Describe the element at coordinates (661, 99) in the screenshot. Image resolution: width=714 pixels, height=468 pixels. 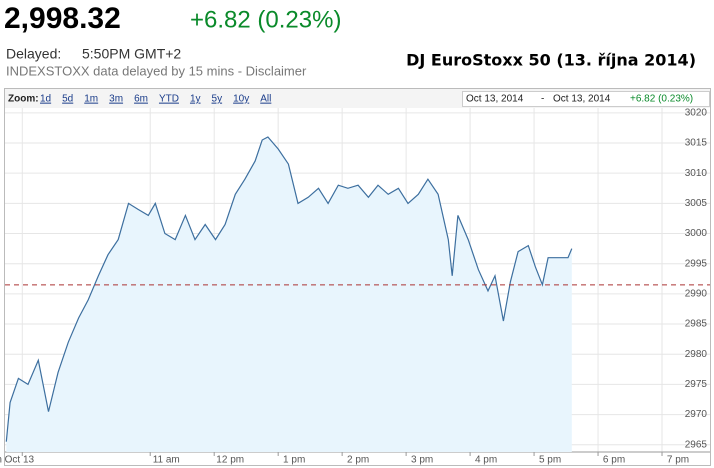
I see `range-change: +6.82 (0.23%)` at that location.